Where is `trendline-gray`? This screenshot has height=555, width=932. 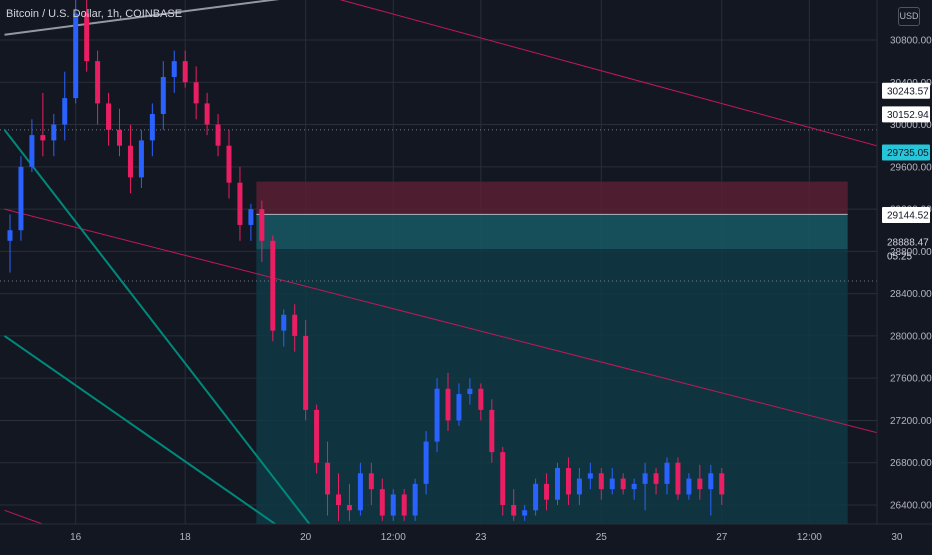
trendline-gray is located at coordinates (147, 18).